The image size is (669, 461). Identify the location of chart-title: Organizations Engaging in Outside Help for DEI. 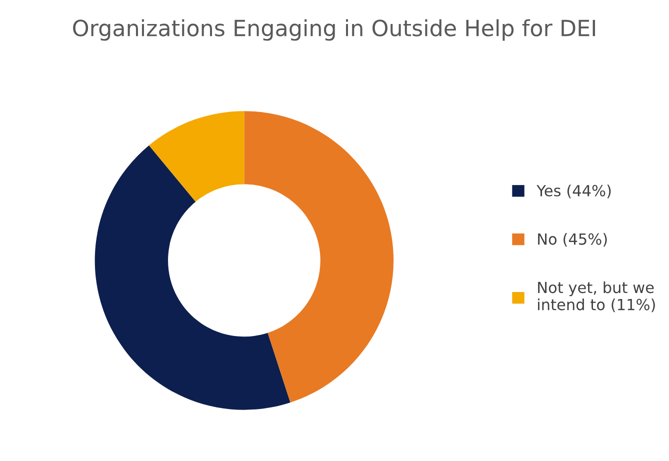
(334, 30).